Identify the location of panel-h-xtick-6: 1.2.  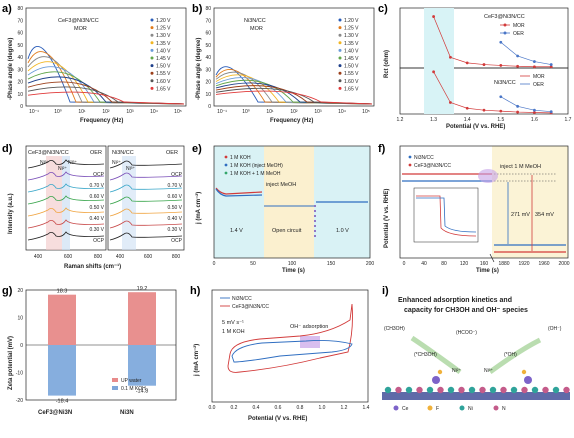
(344, 408).